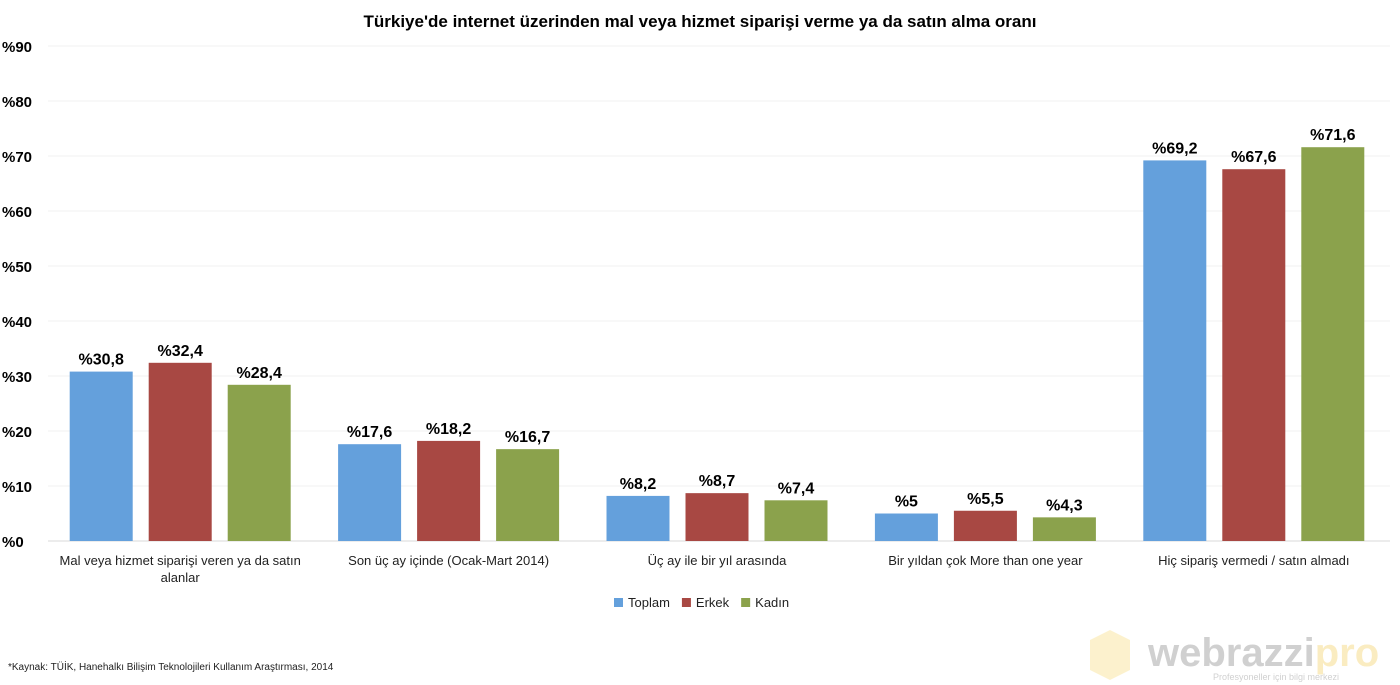 The height and width of the screenshot is (685, 1400). What do you see at coordinates (1276, 677) in the screenshot?
I see `svg-text:Profesyoneller için bilgi merk: Profesyoneller için bilgi merkezi` at bounding box center [1276, 677].